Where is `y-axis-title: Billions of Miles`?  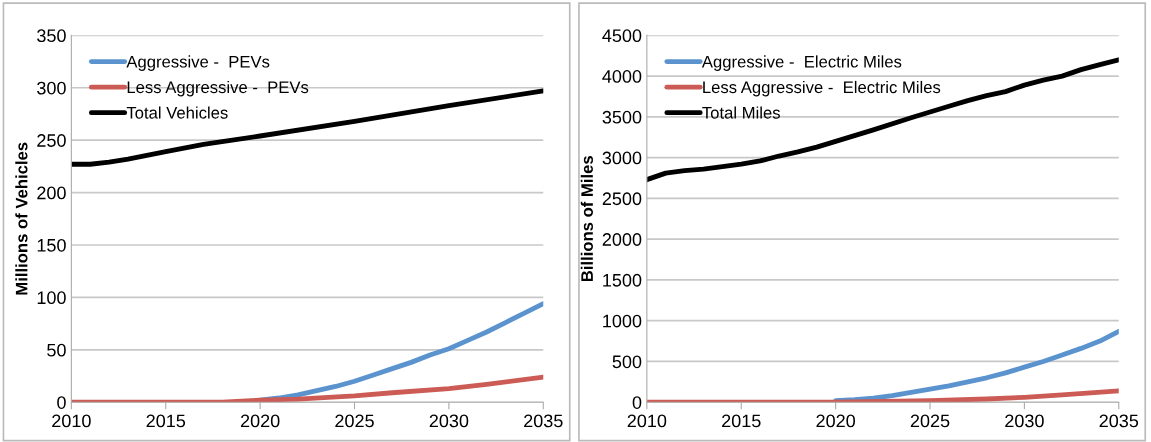 y-axis-title: Billions of Miles is located at coordinates (586, 219).